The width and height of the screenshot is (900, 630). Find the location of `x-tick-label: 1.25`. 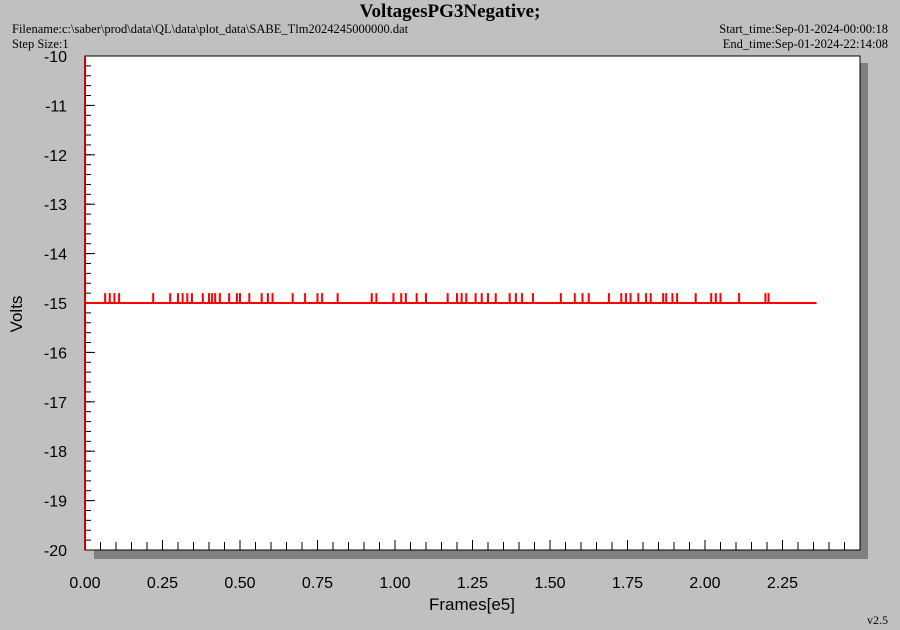

x-tick-label: 1.25 is located at coordinates (472, 583).